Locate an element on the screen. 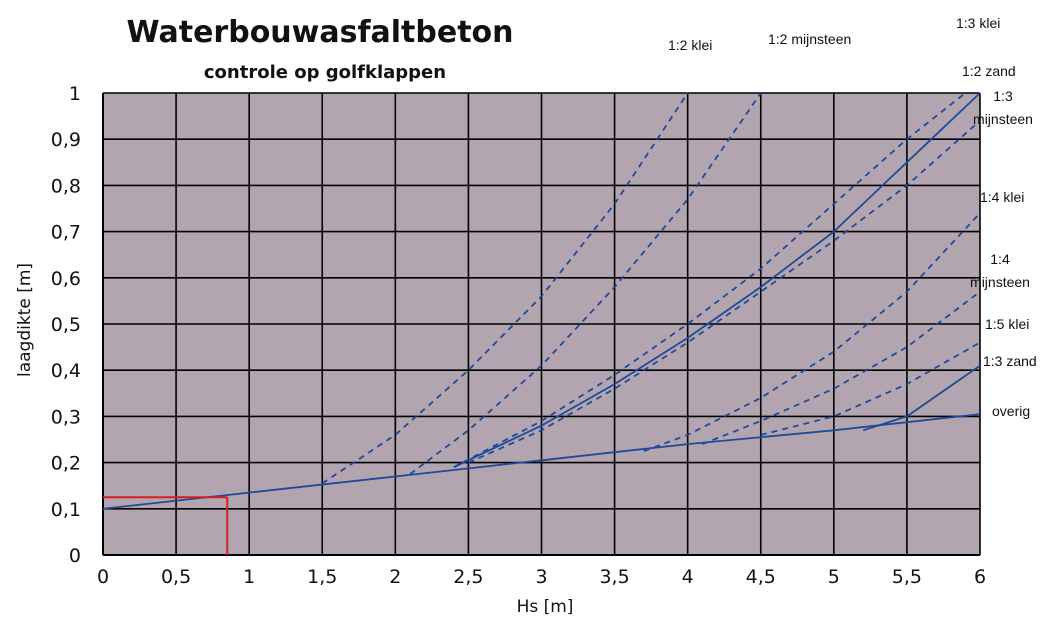 This screenshot has width=1052, height=623. chart-subtitle: controle op golfklappen is located at coordinates (325, 72).